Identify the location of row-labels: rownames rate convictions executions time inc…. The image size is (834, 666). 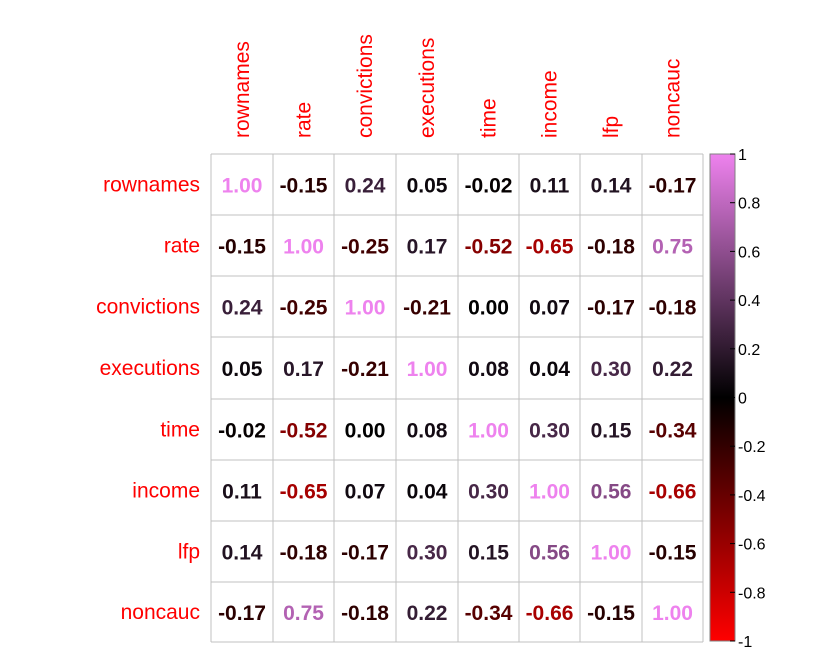
(148, 399).